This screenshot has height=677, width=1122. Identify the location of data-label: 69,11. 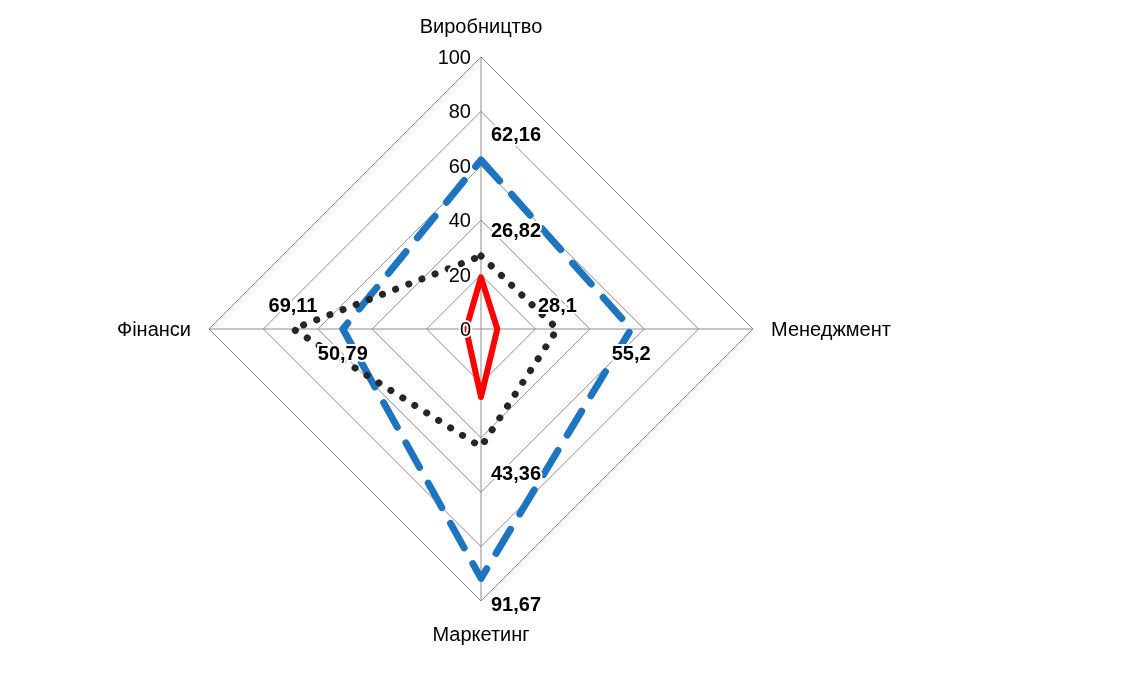
(293, 305).